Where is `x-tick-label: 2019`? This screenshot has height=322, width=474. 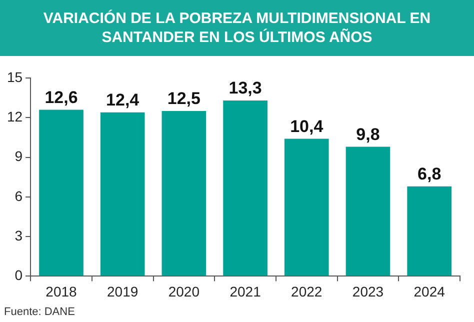
x-tick-label: 2019 is located at coordinates (122, 291).